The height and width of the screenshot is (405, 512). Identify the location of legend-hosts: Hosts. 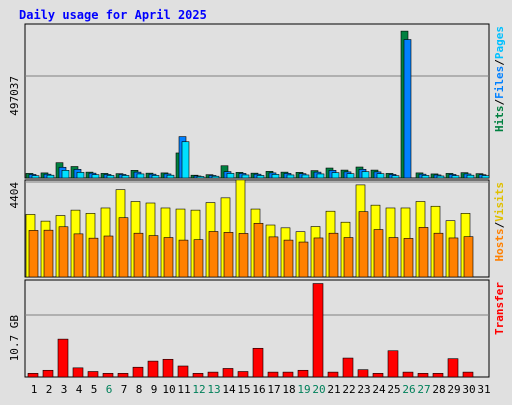
(499, 244).